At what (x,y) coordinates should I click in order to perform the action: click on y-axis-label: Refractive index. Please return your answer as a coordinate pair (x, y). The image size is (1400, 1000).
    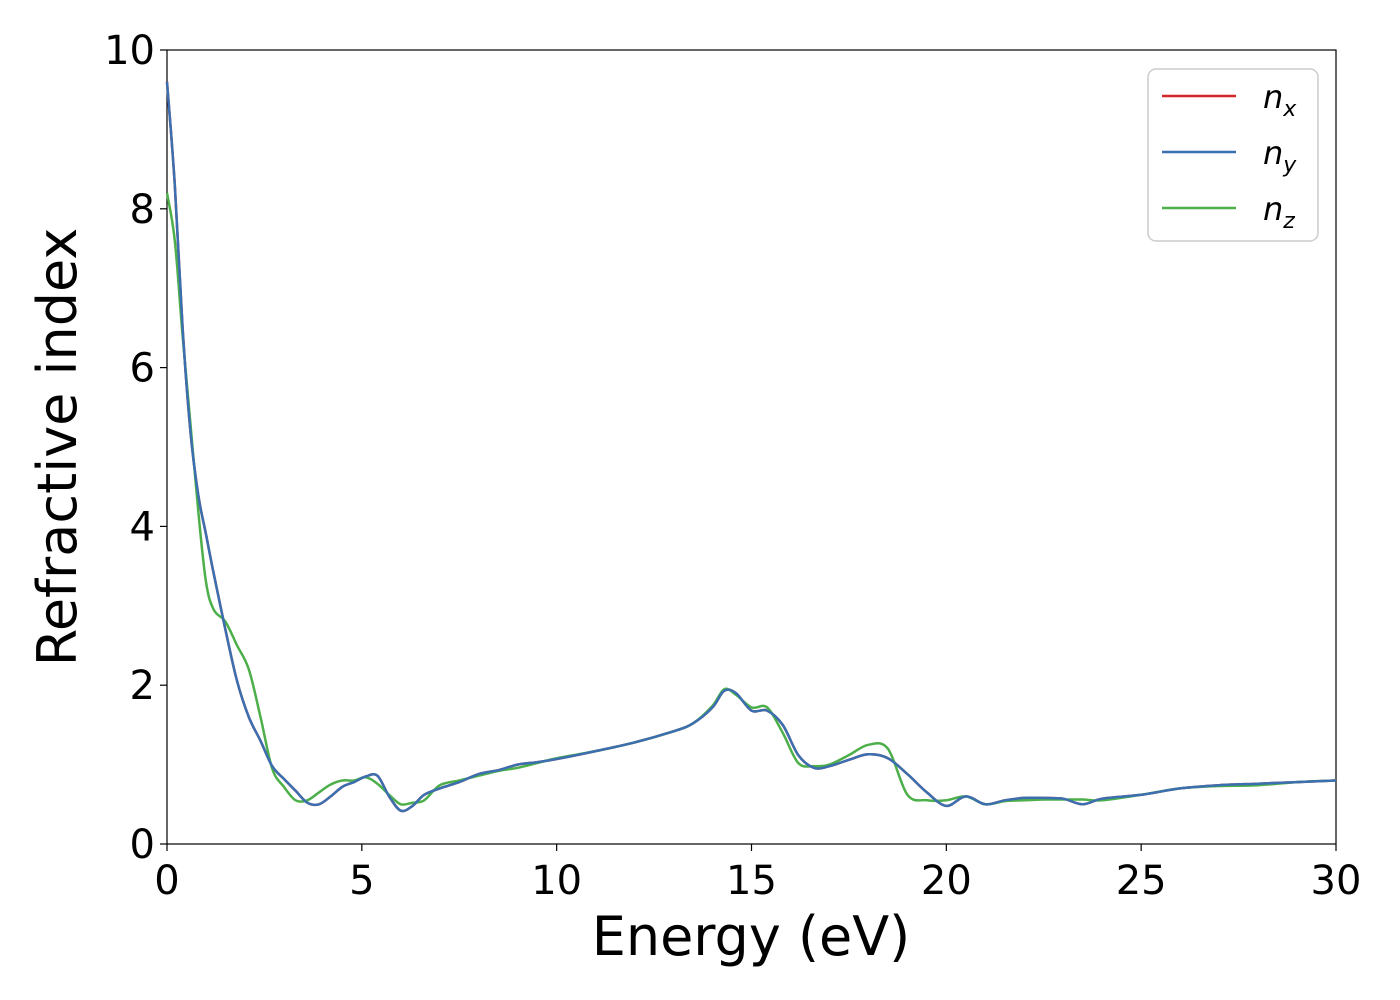
    Looking at the image, I should click on (57, 447).